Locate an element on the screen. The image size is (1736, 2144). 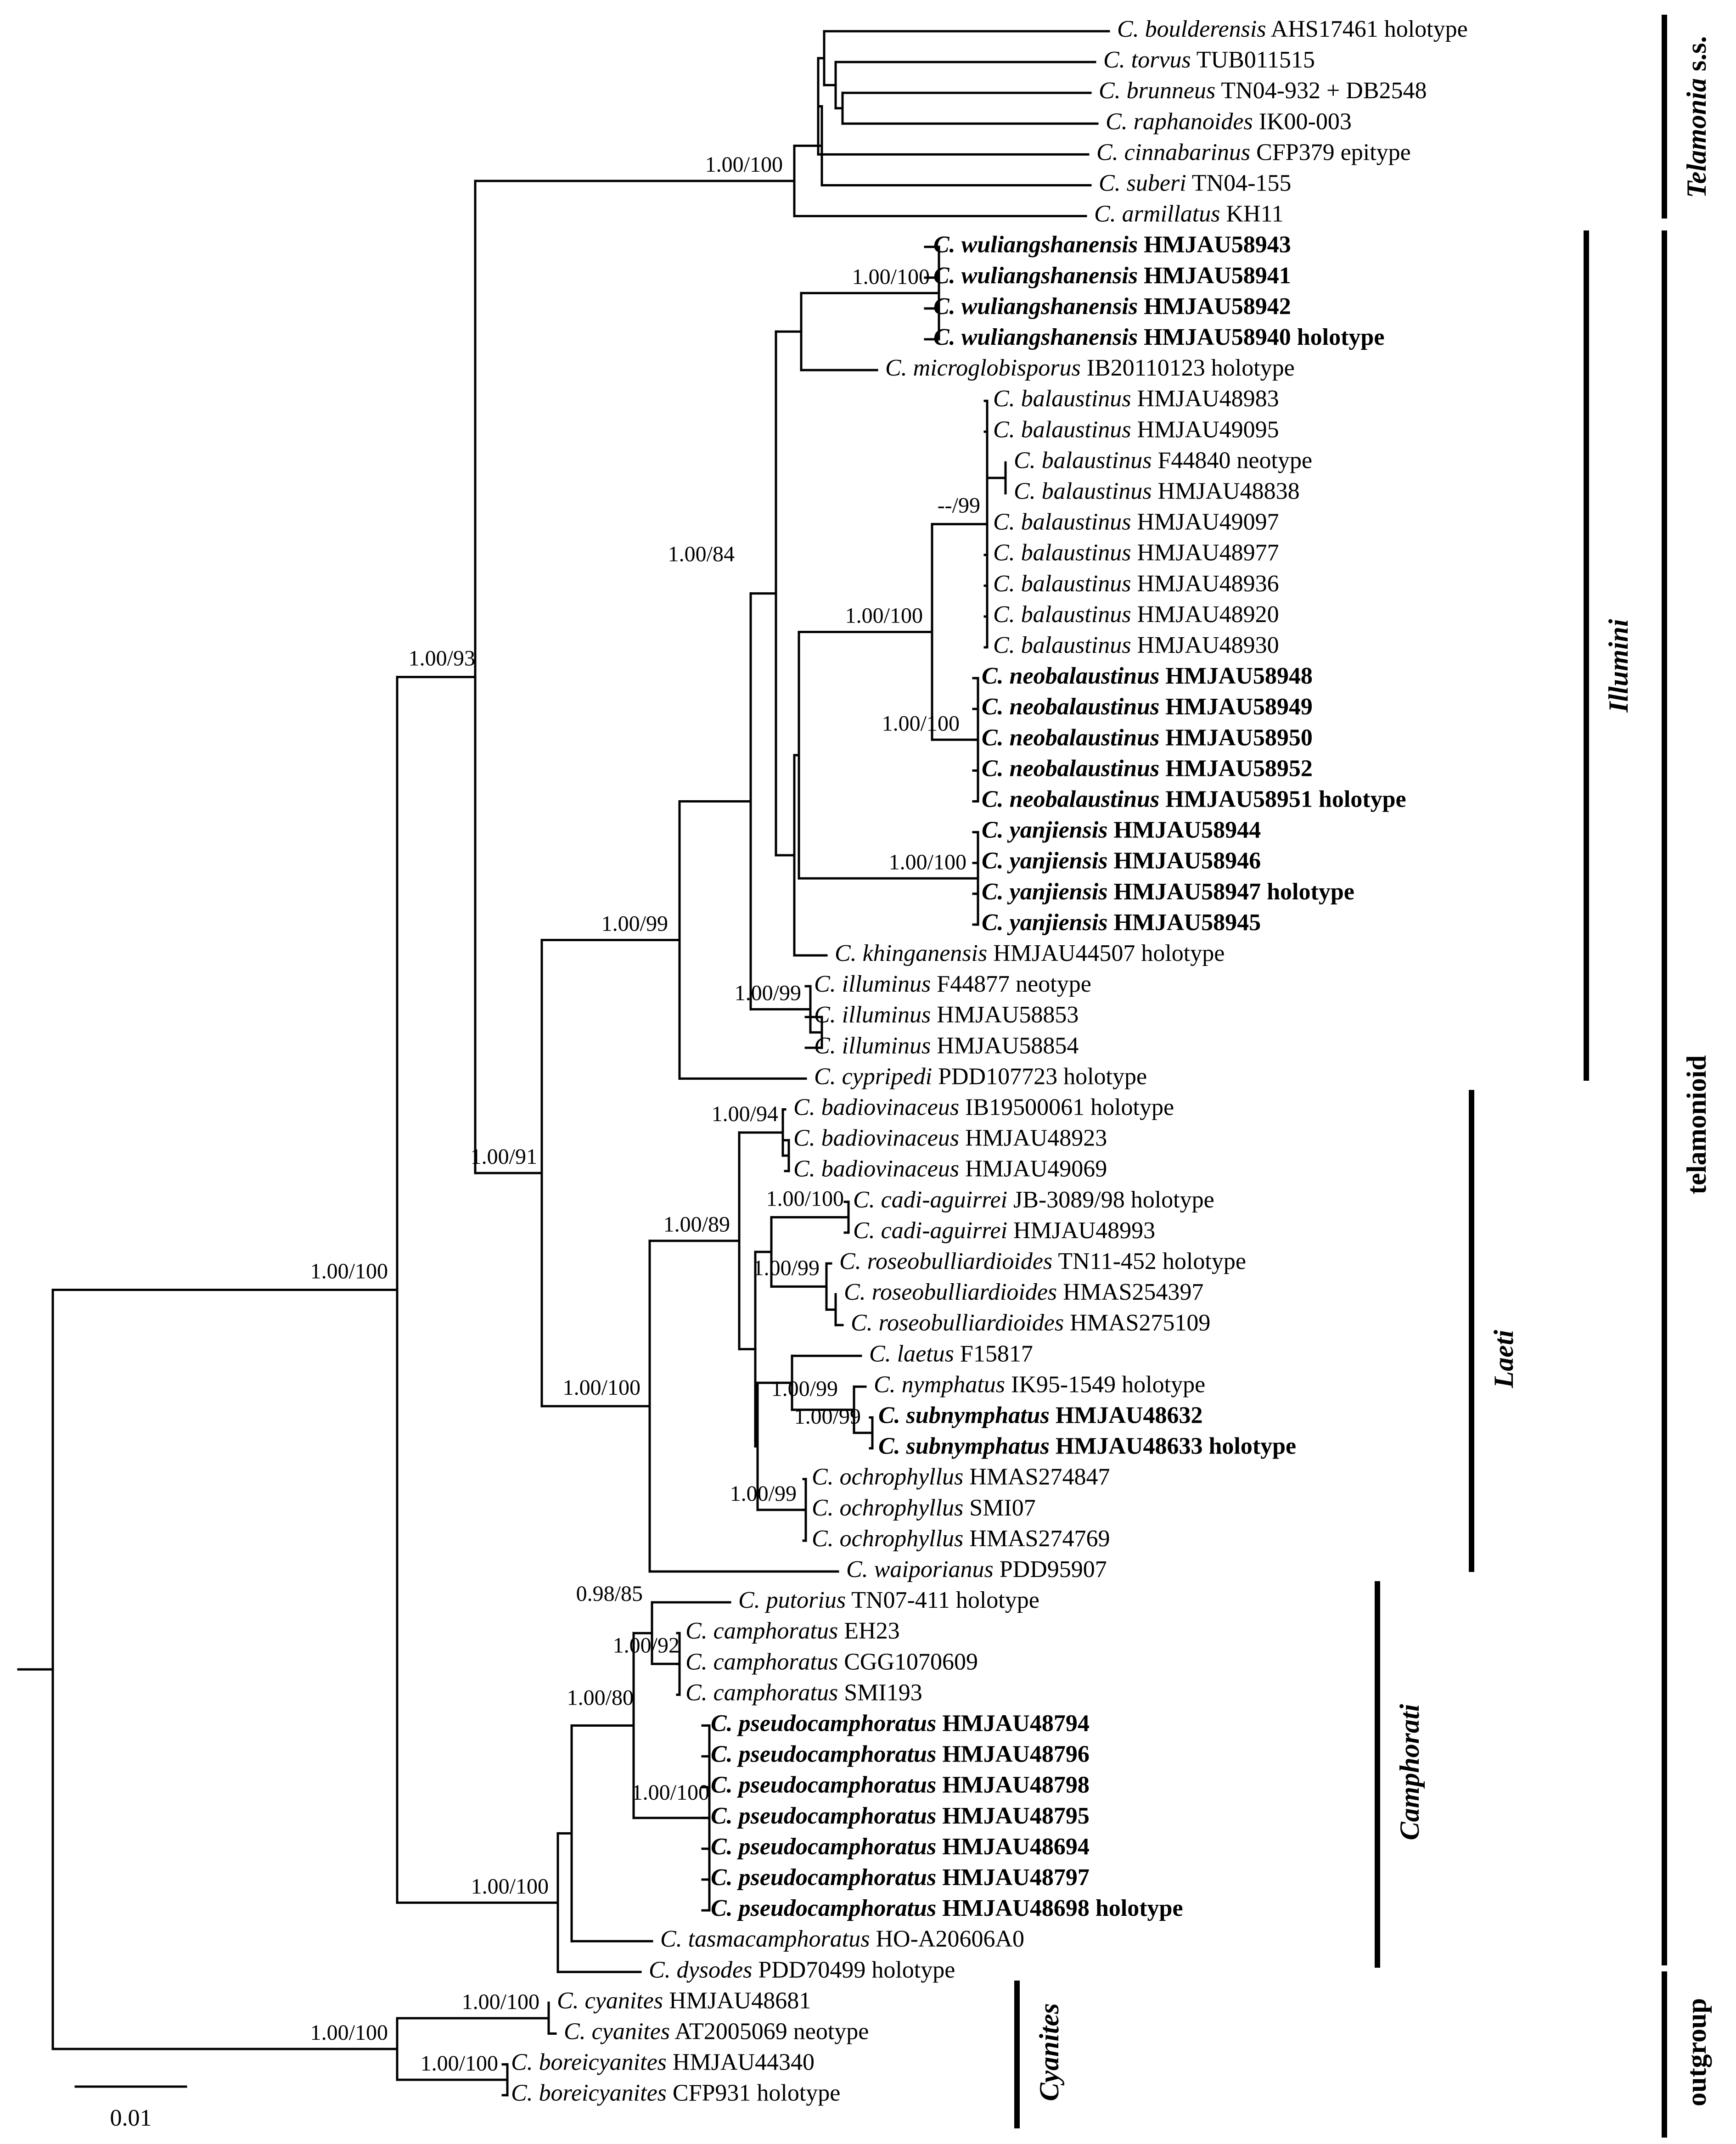
tip-label: C. cypripedi PDD107723 holotype is located at coordinates (980, 1076).